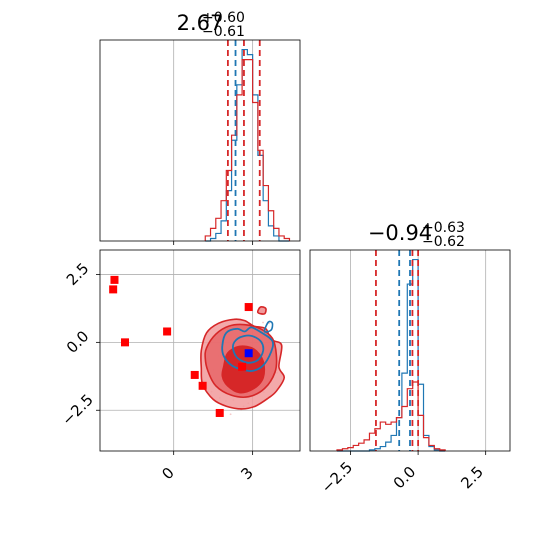 The image size is (550, 550). Describe the element at coordinates (443, 228) in the screenshot. I see `hist-y-title-sup: +0.63` at that location.